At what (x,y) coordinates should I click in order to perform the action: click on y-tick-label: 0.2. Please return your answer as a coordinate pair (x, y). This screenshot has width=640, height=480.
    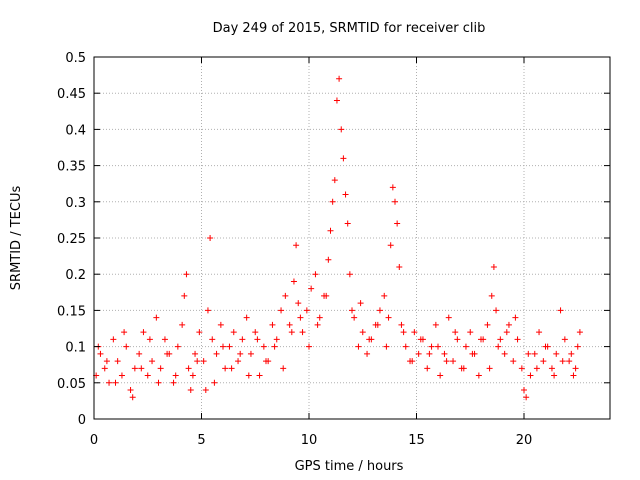
    Looking at the image, I should click on (75, 275).